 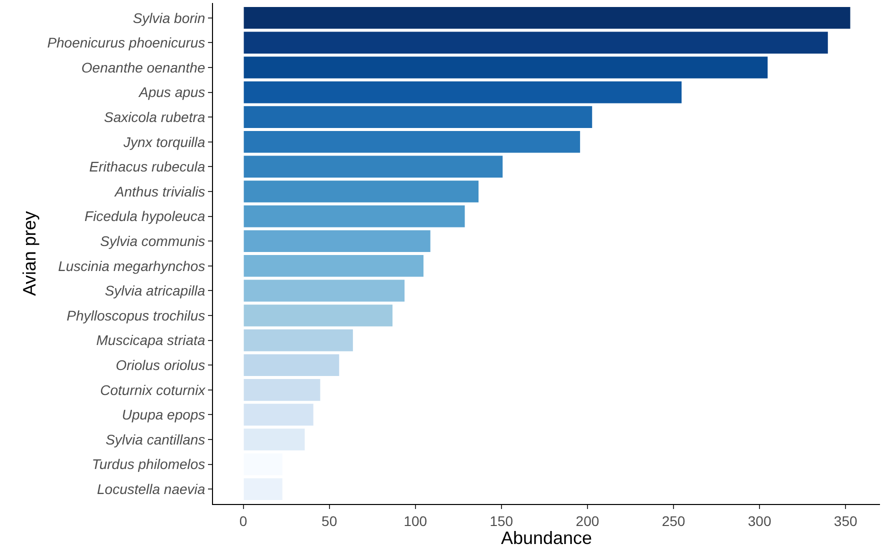 I want to click on x-tick-label: 200, so click(x=588, y=520).